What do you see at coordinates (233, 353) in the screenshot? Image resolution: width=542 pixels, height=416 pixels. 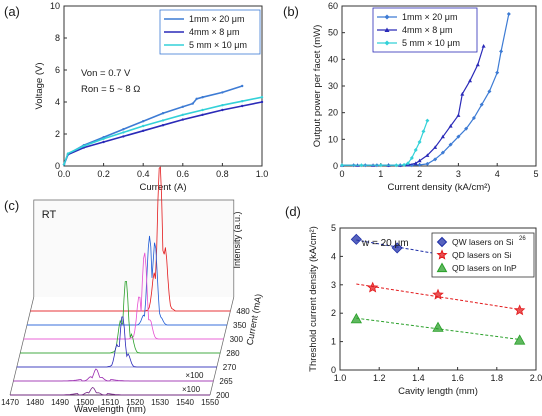 I see `current-tick-label: 280` at bounding box center [233, 353].